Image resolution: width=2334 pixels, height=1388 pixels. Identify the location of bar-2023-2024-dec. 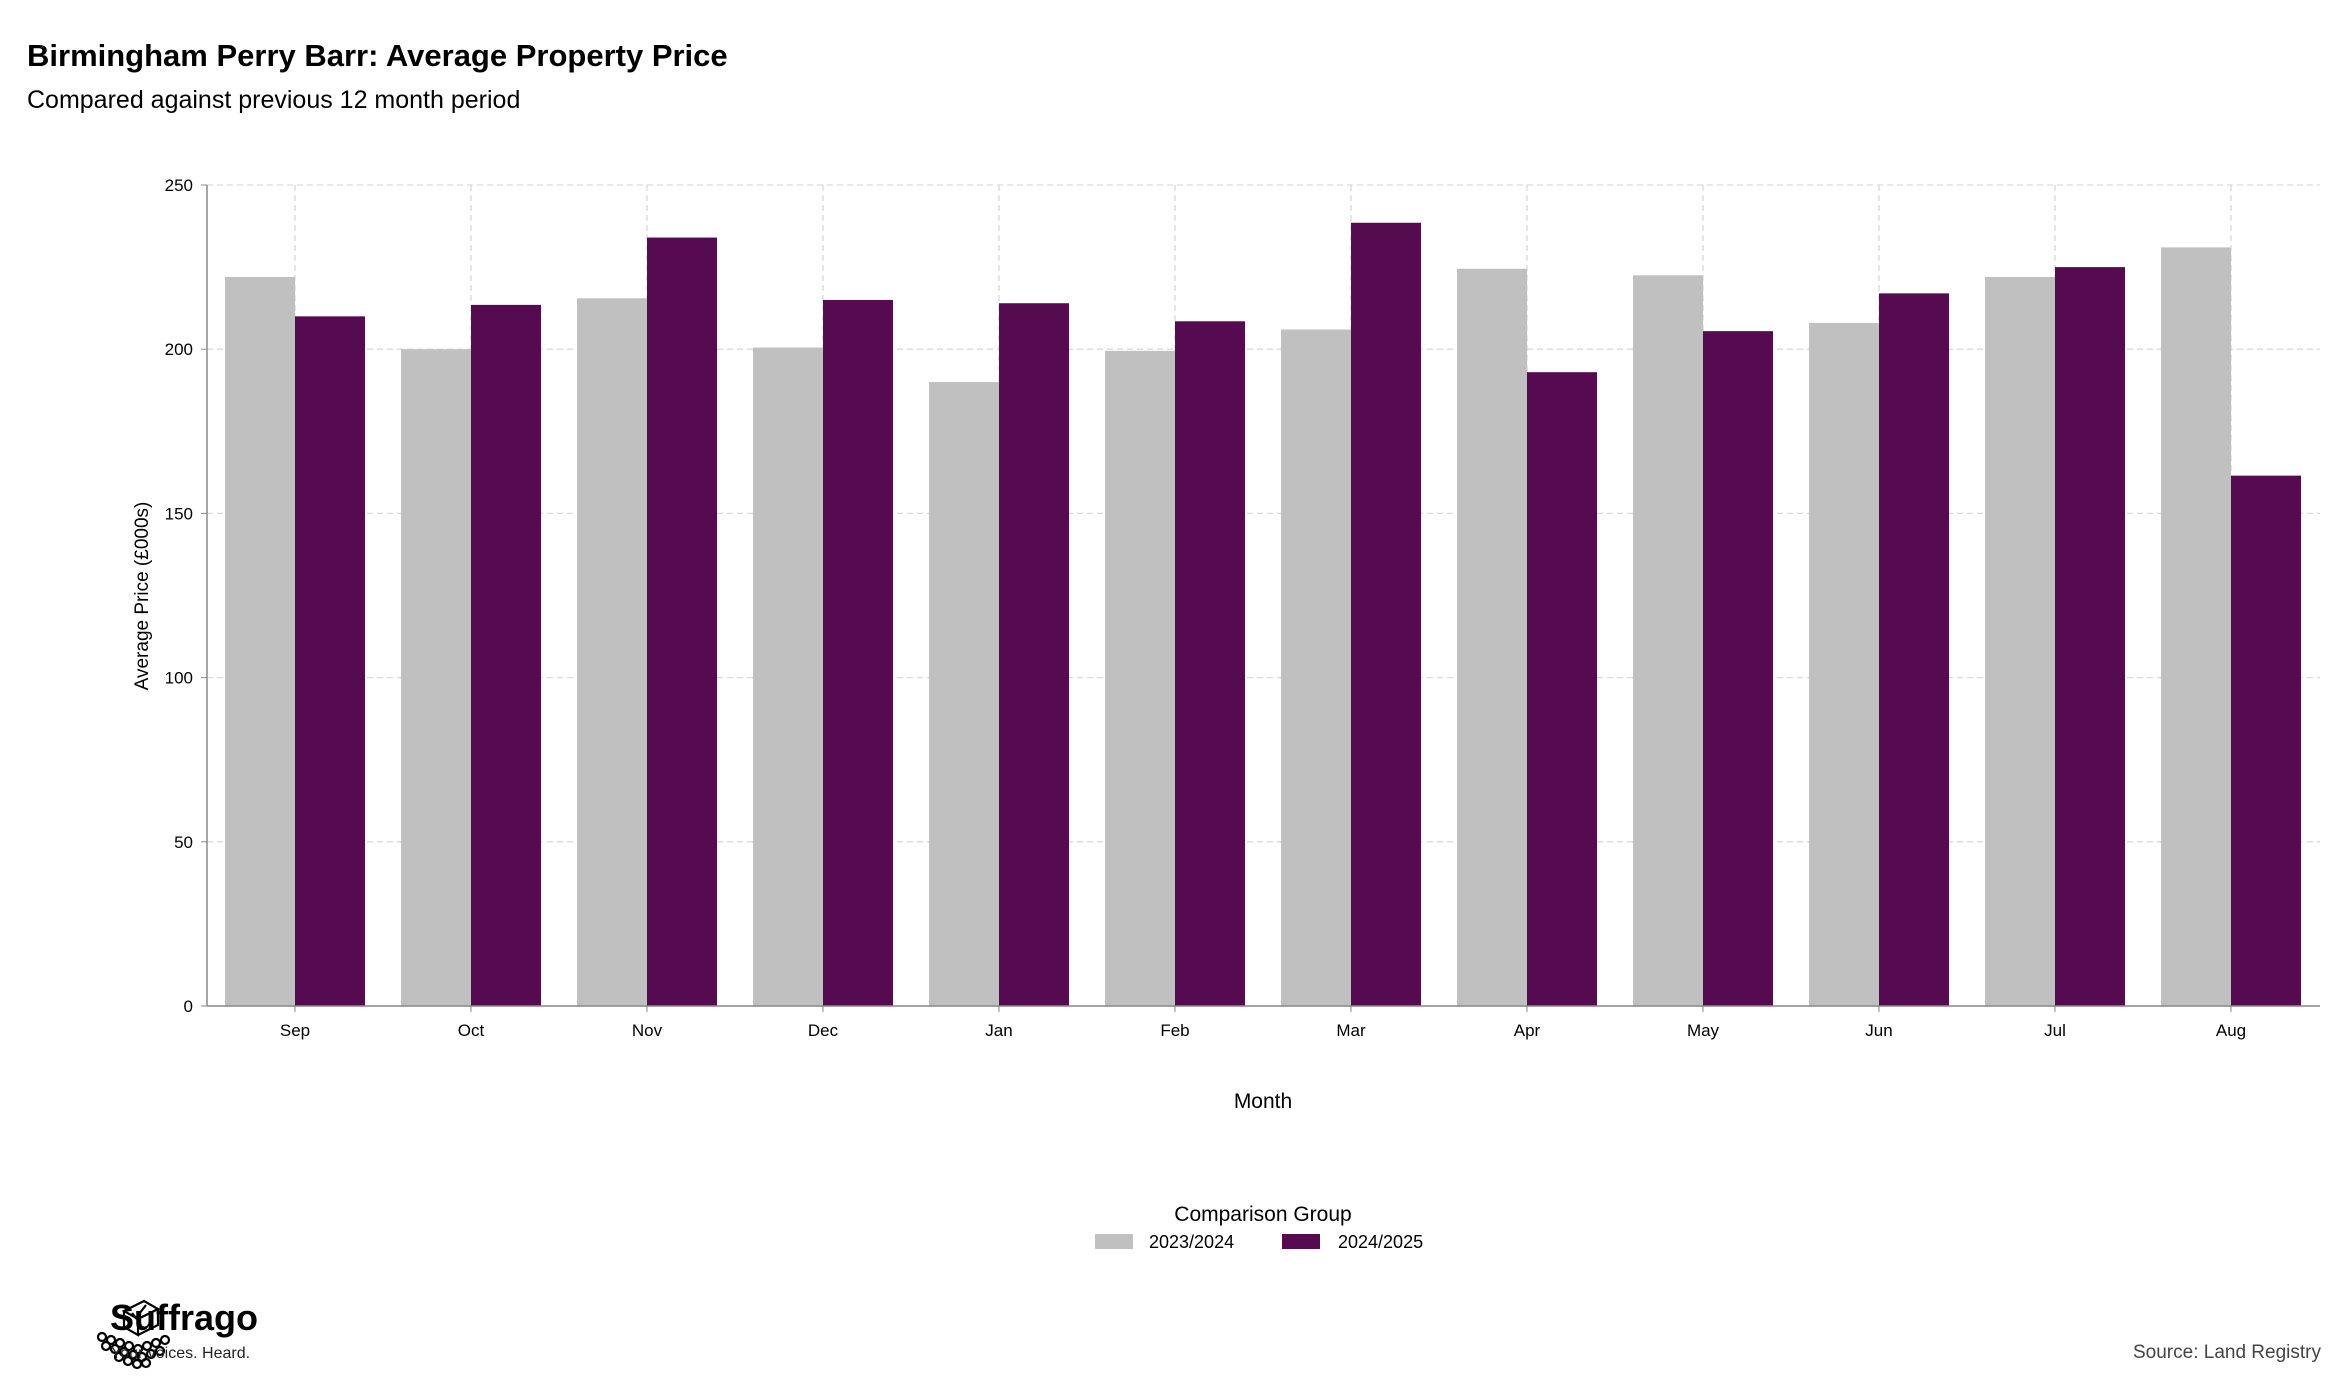
(788, 677).